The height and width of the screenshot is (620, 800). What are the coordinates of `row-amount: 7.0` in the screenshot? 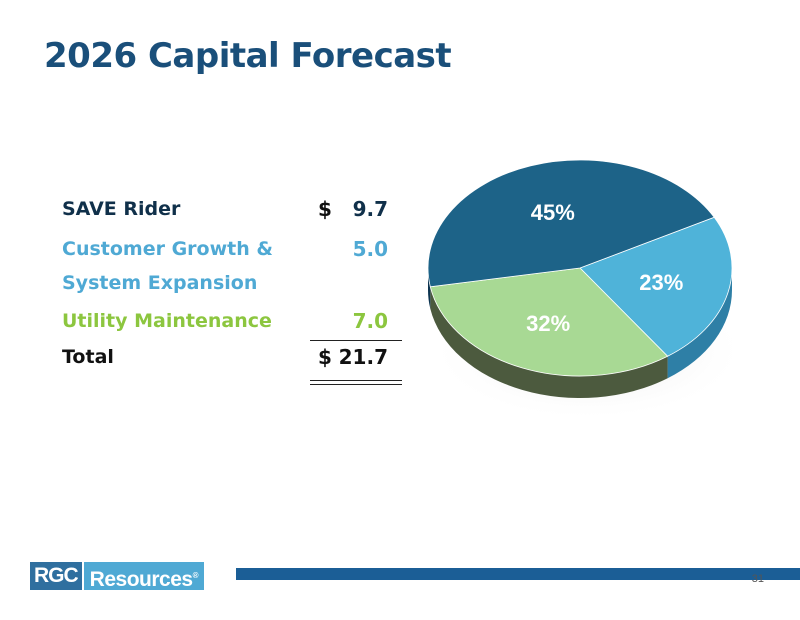 It's located at (370, 321).